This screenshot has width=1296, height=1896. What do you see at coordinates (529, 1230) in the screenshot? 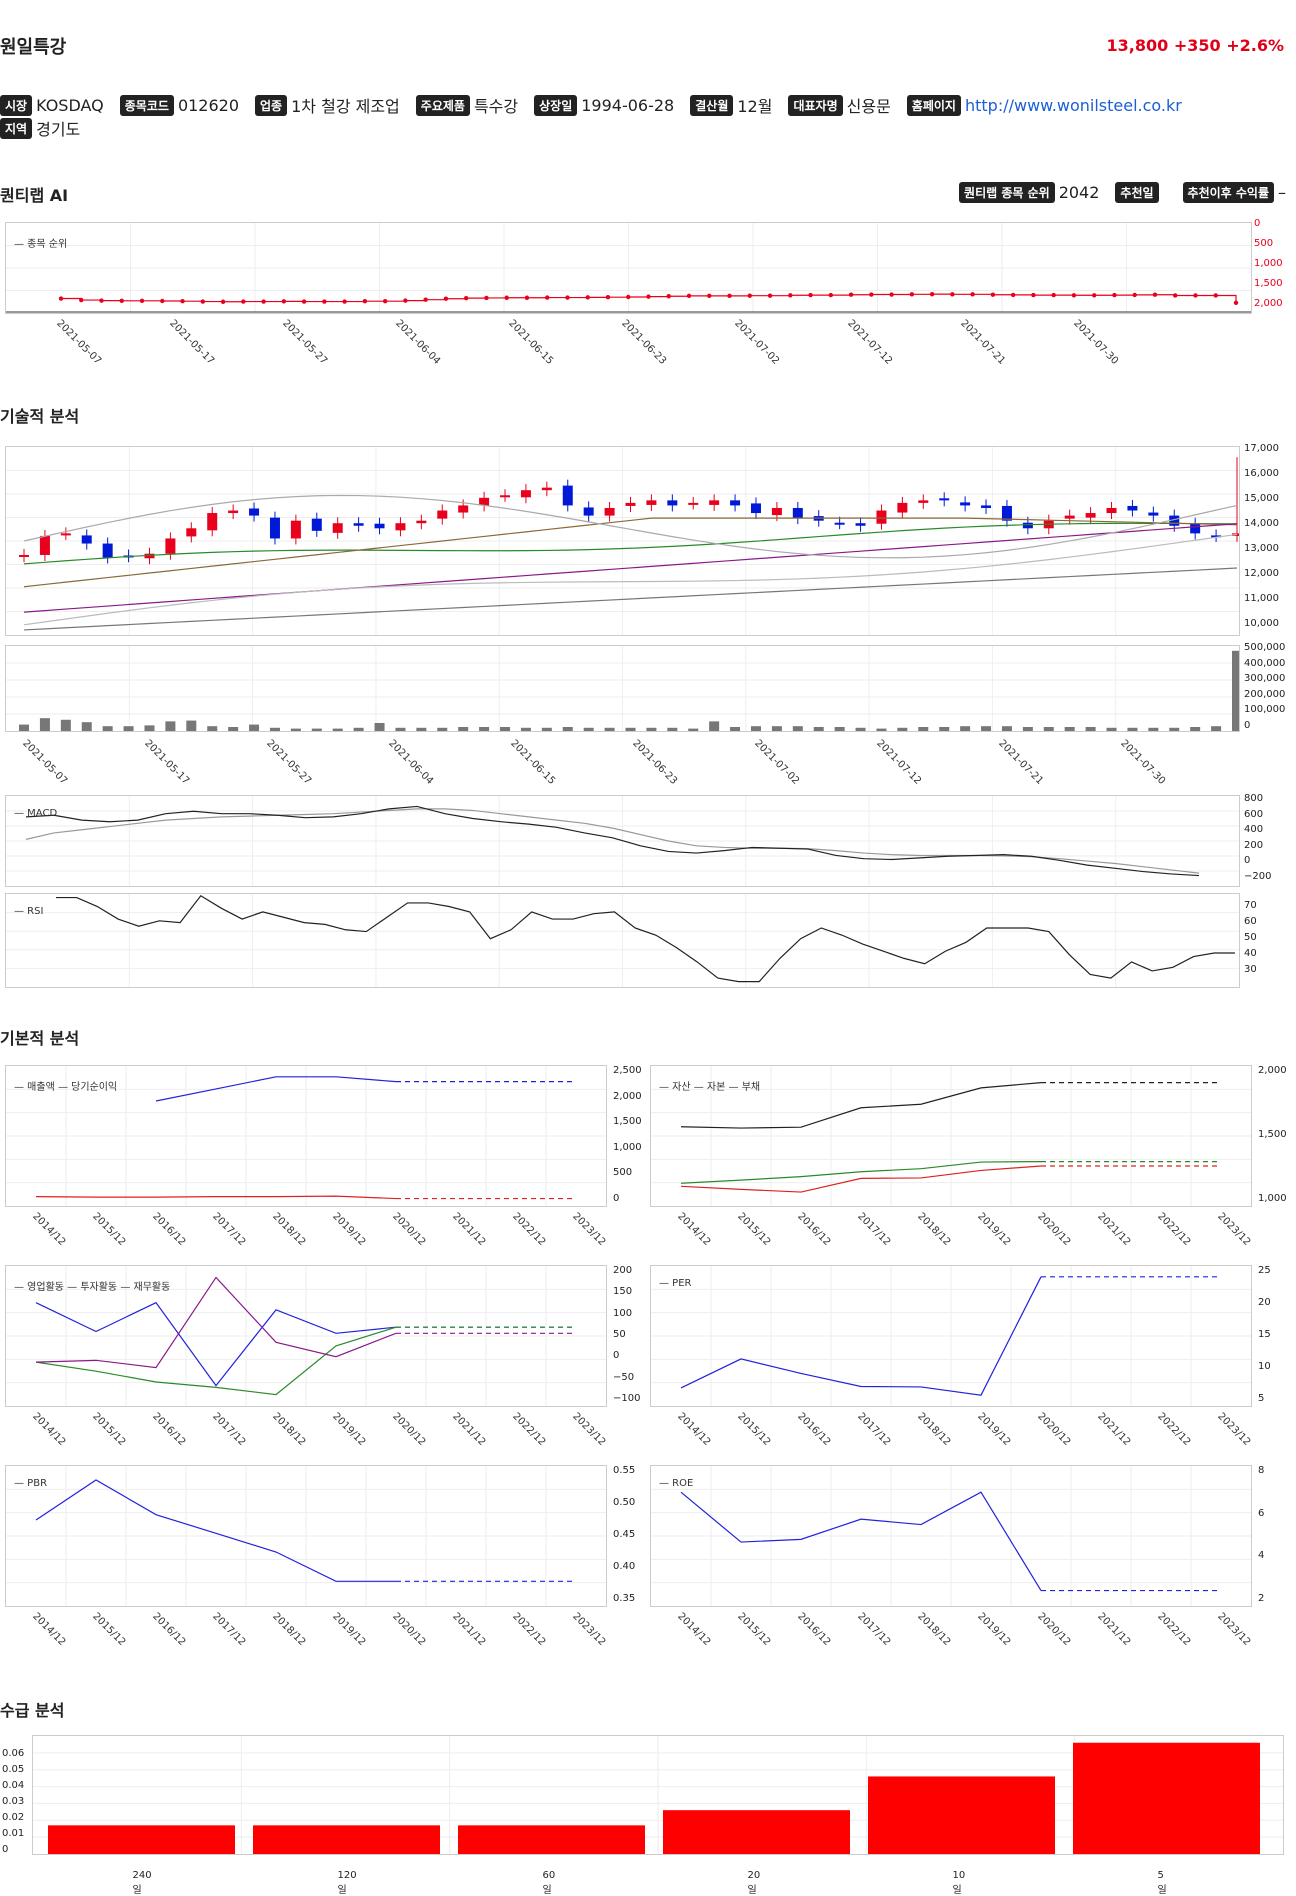
I see `fund-x-tick: 2022/12` at bounding box center [529, 1230].